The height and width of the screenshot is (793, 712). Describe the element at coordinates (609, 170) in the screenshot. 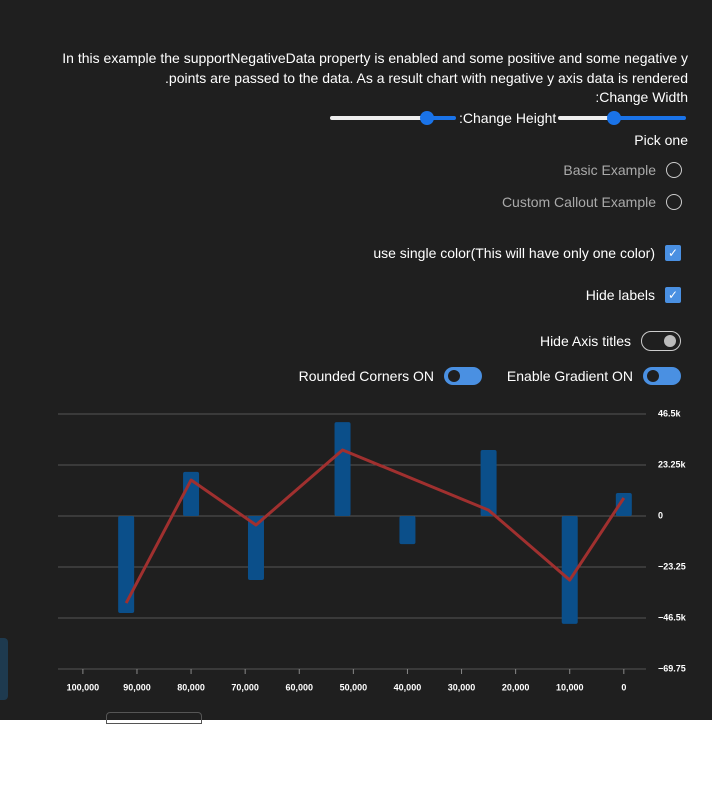

I see `radio-label: Basic Example` at that location.